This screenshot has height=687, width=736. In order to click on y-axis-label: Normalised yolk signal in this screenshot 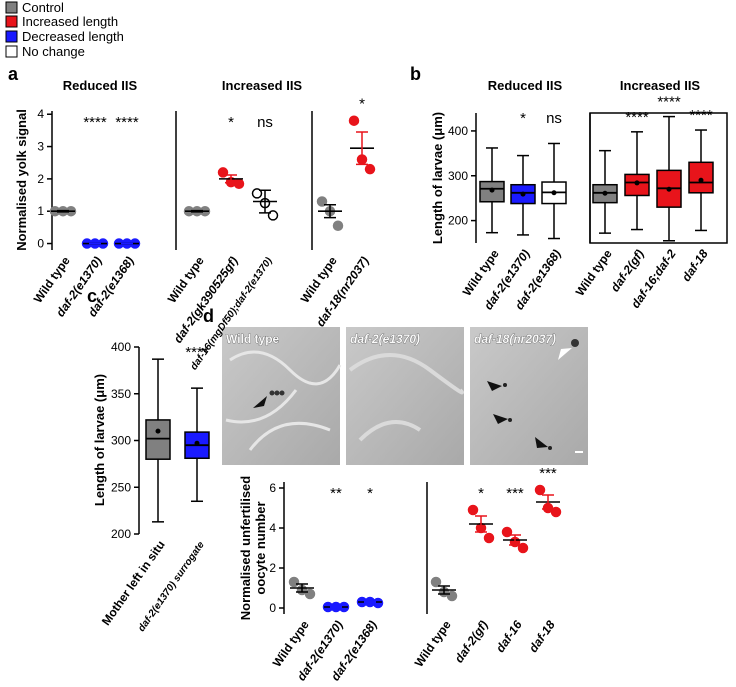, I will do `click(21, 180)`.